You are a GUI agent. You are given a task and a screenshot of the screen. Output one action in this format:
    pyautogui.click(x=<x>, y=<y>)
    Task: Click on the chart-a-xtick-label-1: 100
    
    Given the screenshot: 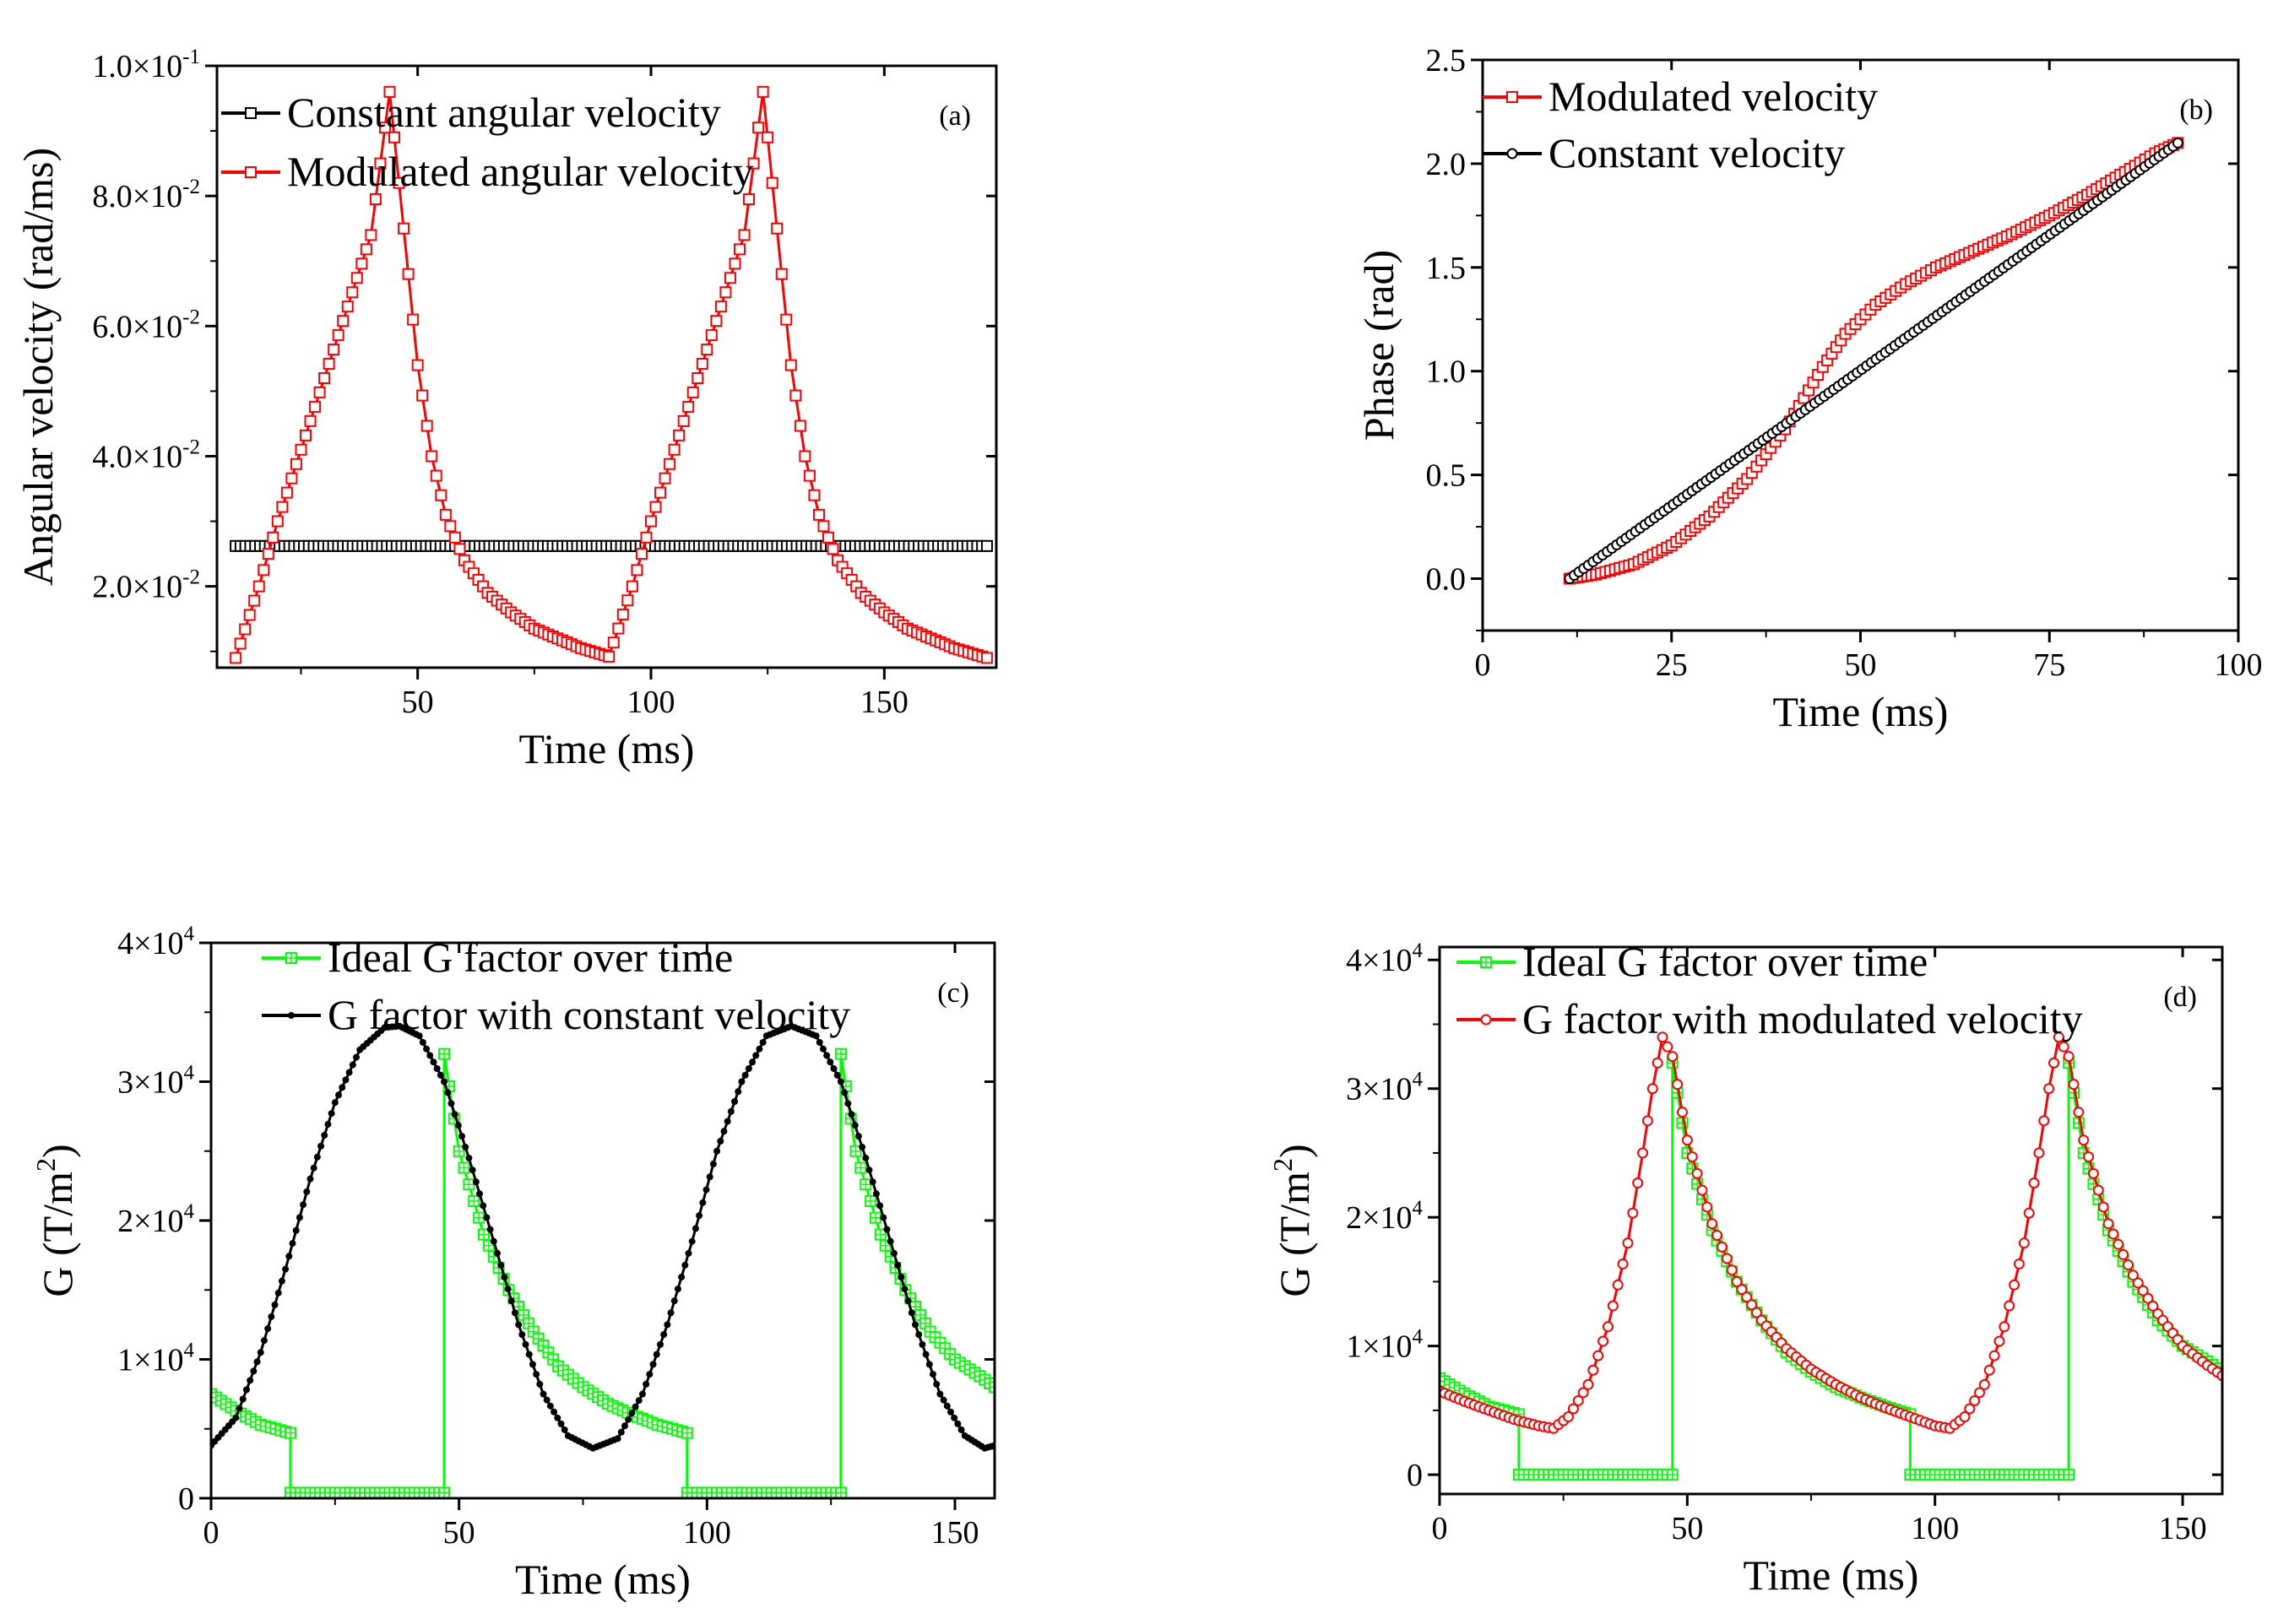 What is the action you would take?
    pyautogui.click(x=651, y=702)
    